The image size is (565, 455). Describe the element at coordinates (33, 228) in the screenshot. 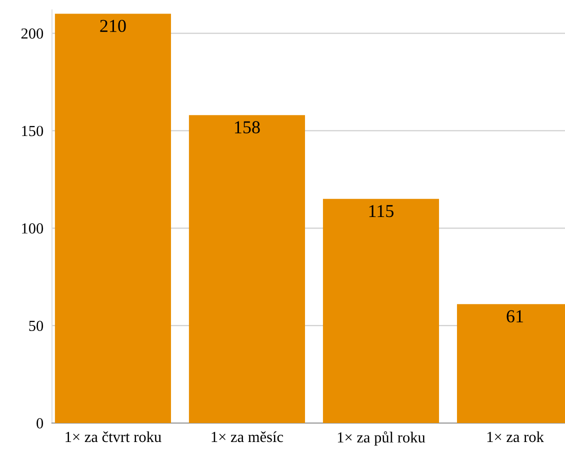

I see `y-tick-label: 100` at that location.